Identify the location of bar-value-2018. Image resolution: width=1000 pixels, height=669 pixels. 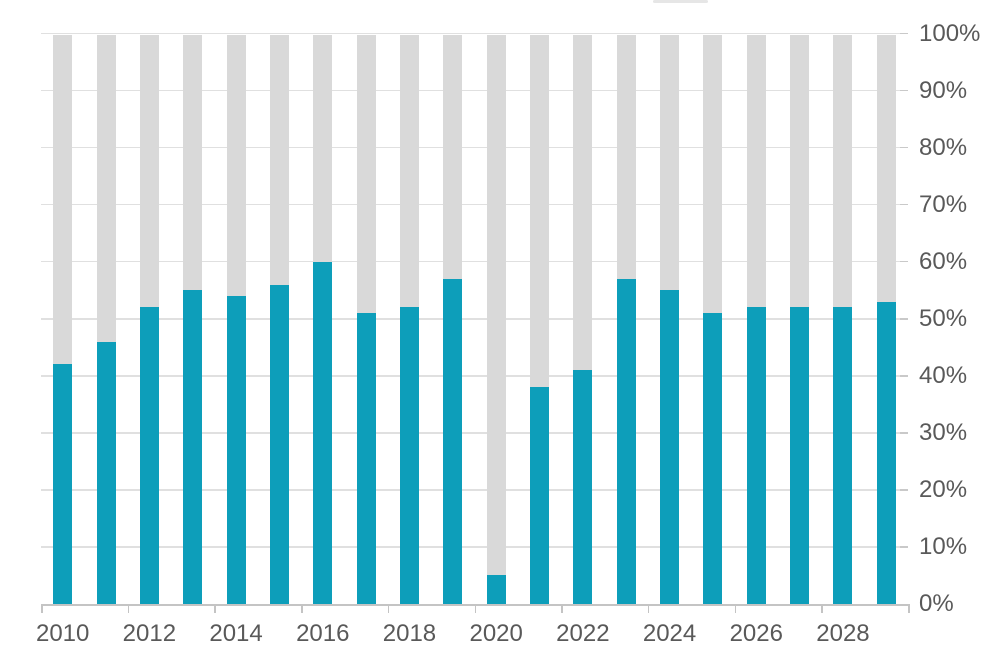
(409, 455).